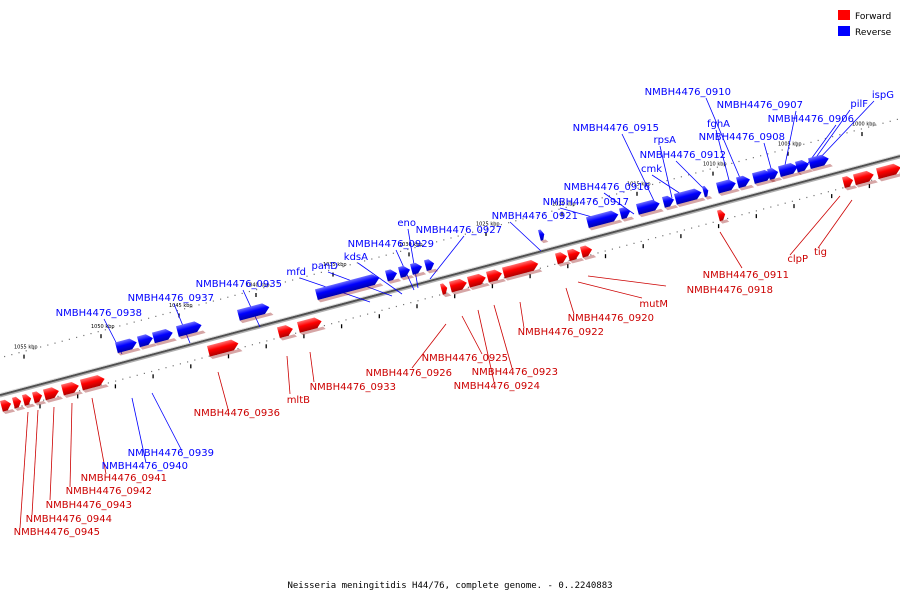 The width and height of the screenshot is (900, 600). What do you see at coordinates (89, 505) in the screenshot?
I see `forward-gene-label: NMBH4476_0943` at bounding box center [89, 505].